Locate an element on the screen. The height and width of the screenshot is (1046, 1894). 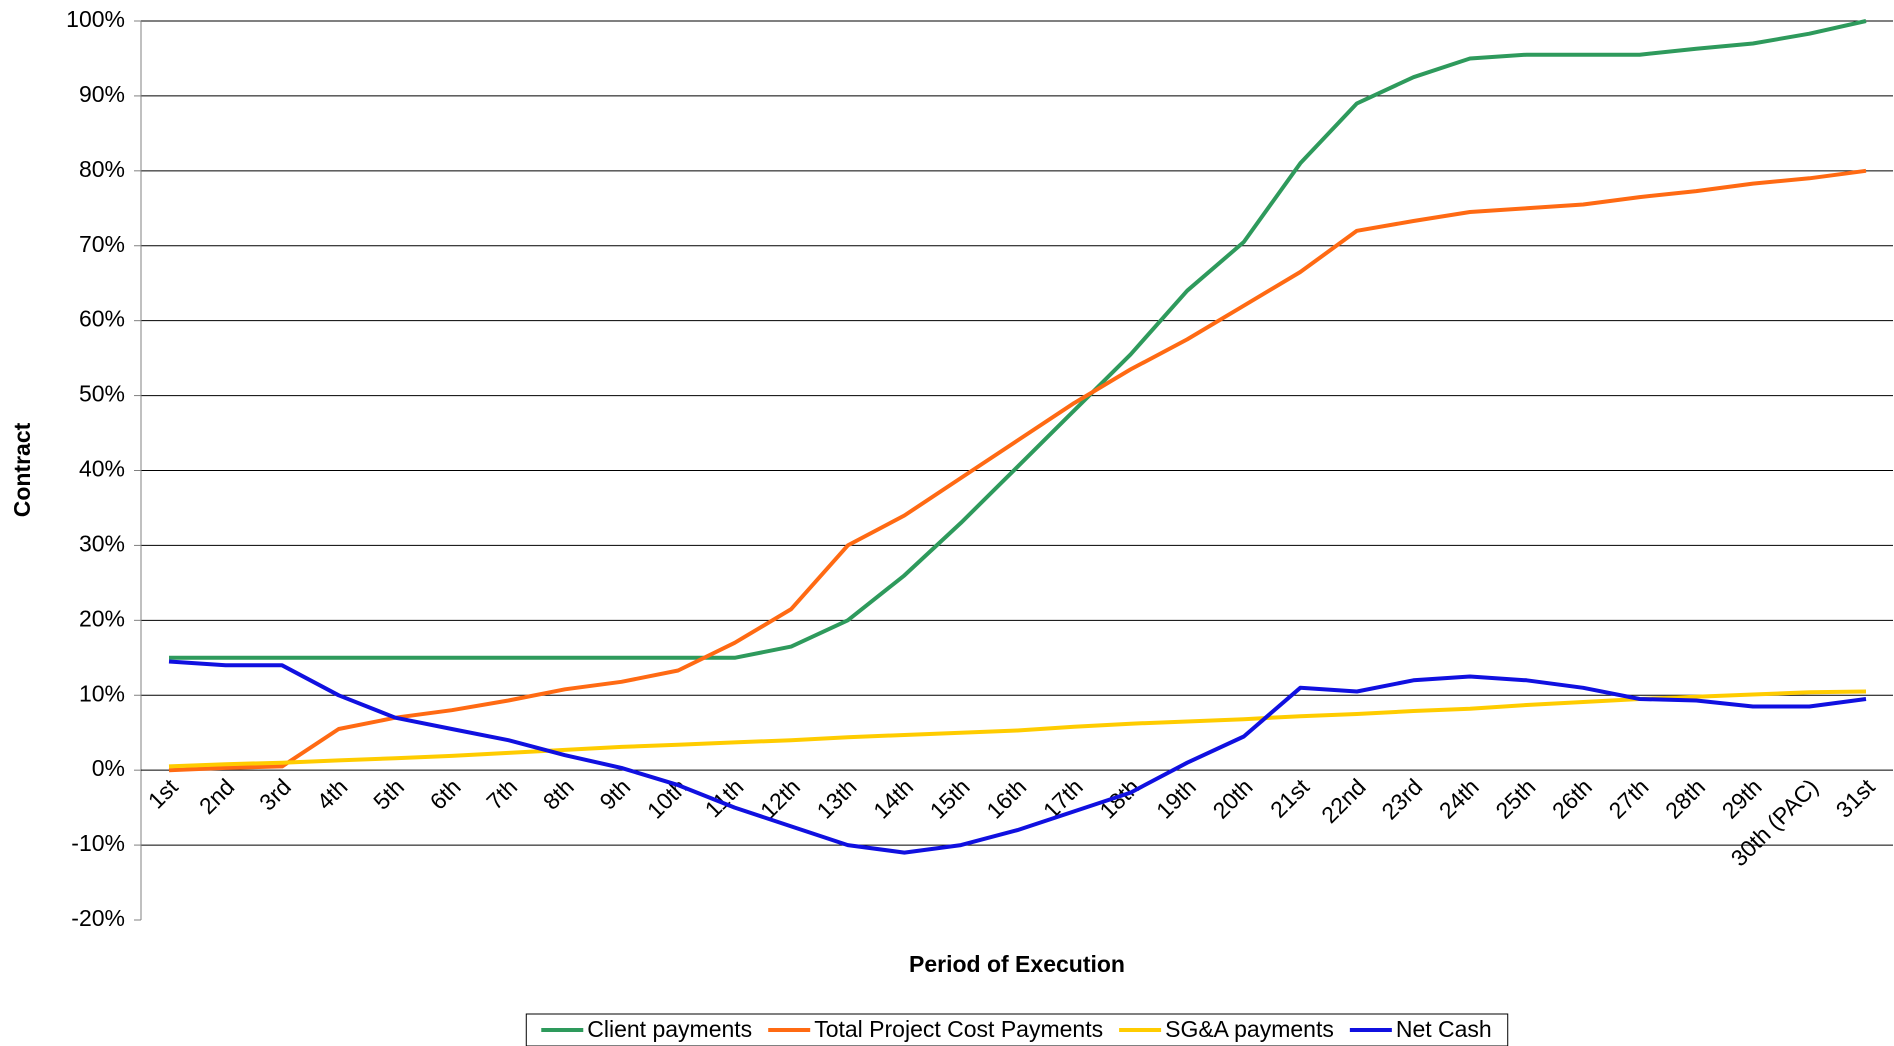
y-tick-label: 70% is located at coordinates (102, 244).